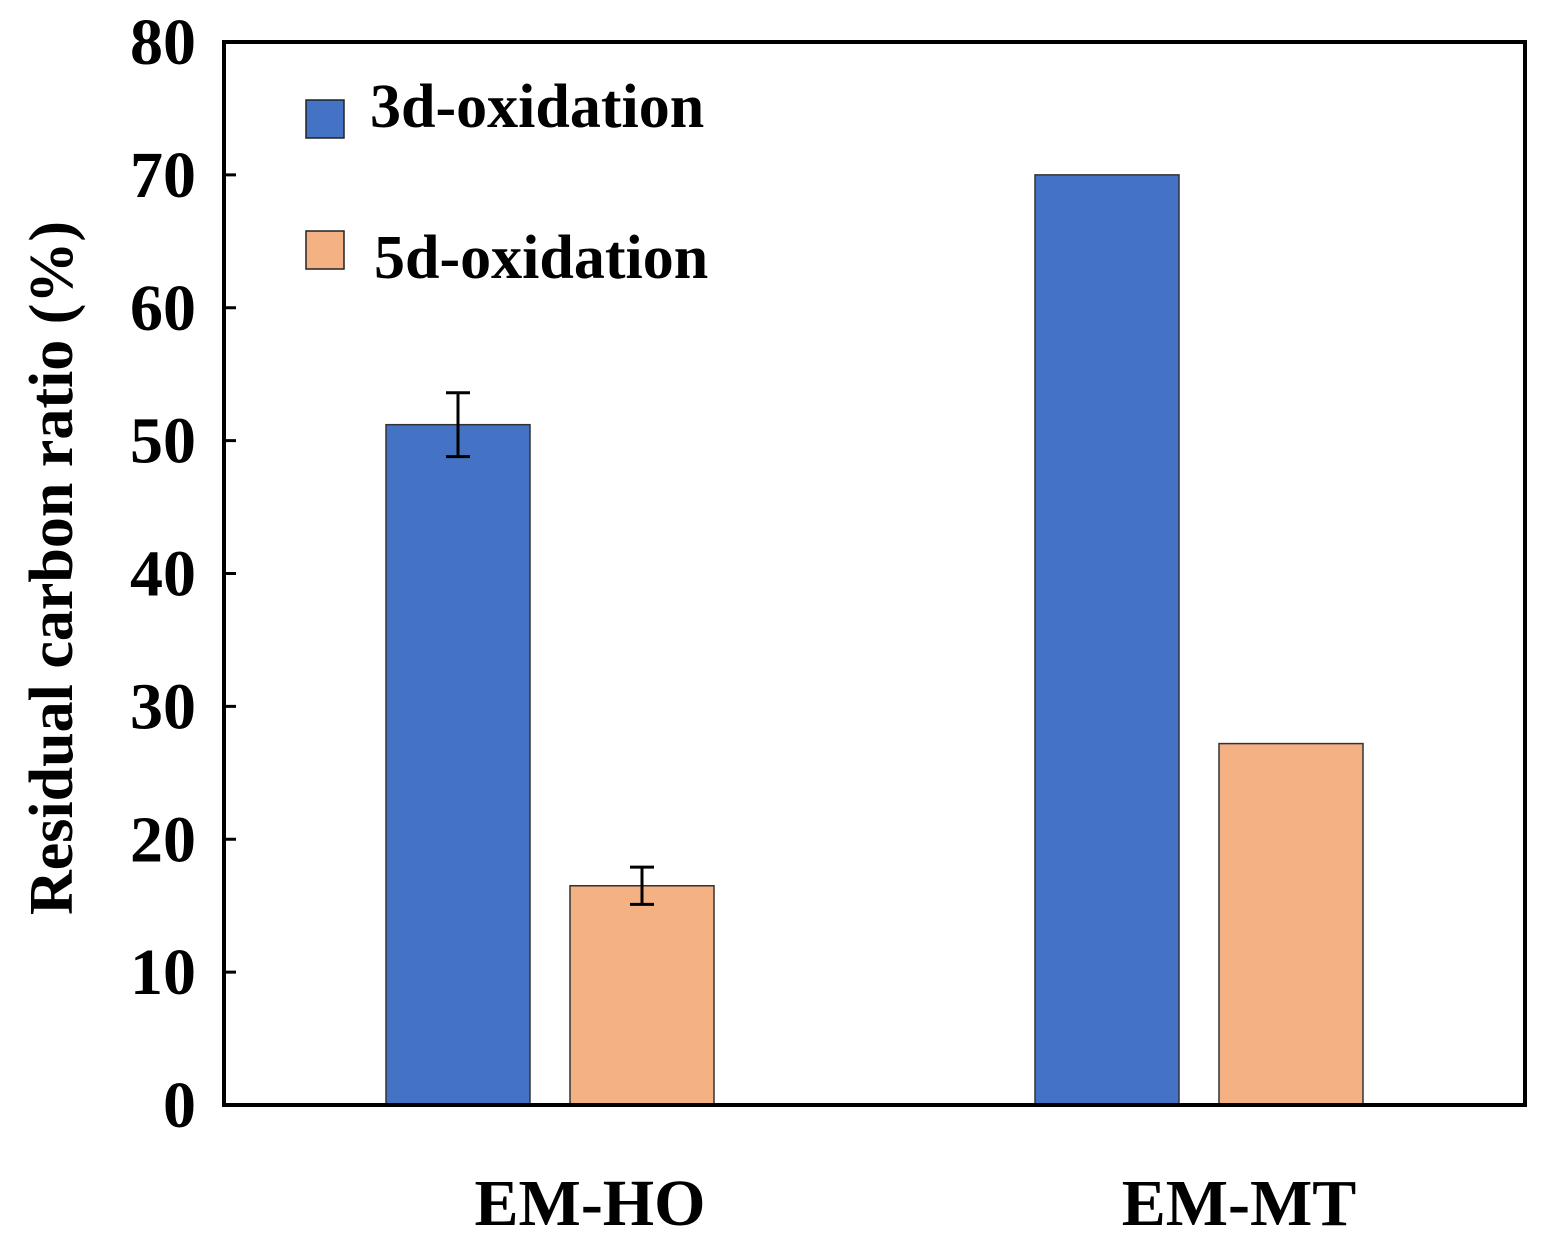  I want to click on error-bar-5d-oxidation-EM-HO, so click(642, 885).